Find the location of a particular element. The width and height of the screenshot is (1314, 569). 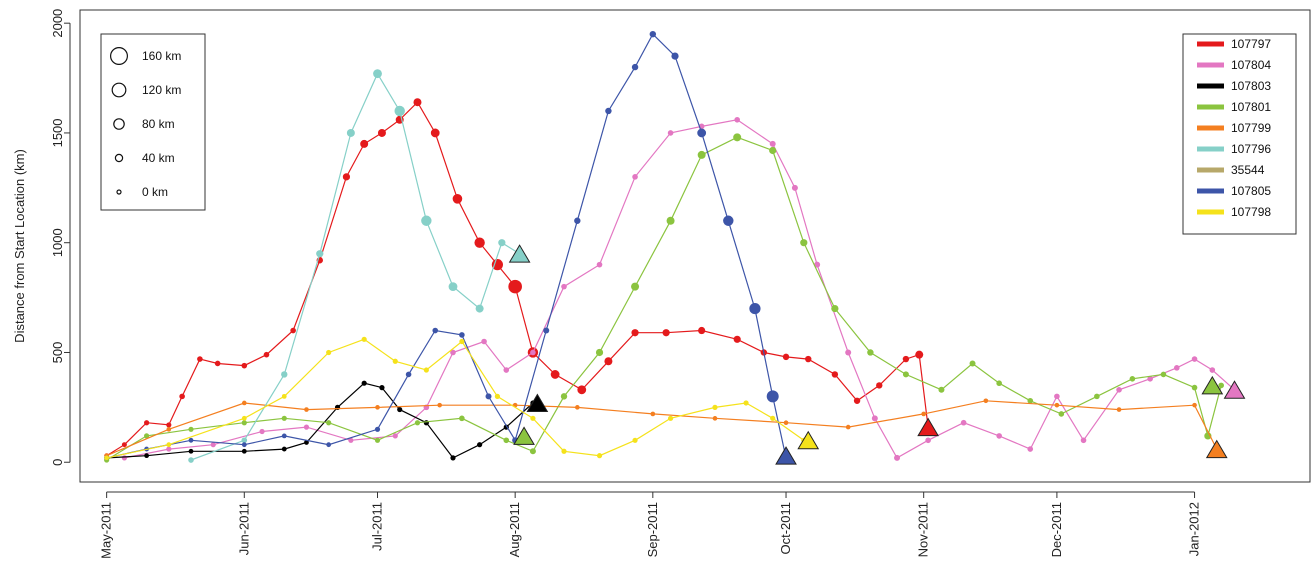

x-tick-label: May-2011 is located at coordinates (106, 530).